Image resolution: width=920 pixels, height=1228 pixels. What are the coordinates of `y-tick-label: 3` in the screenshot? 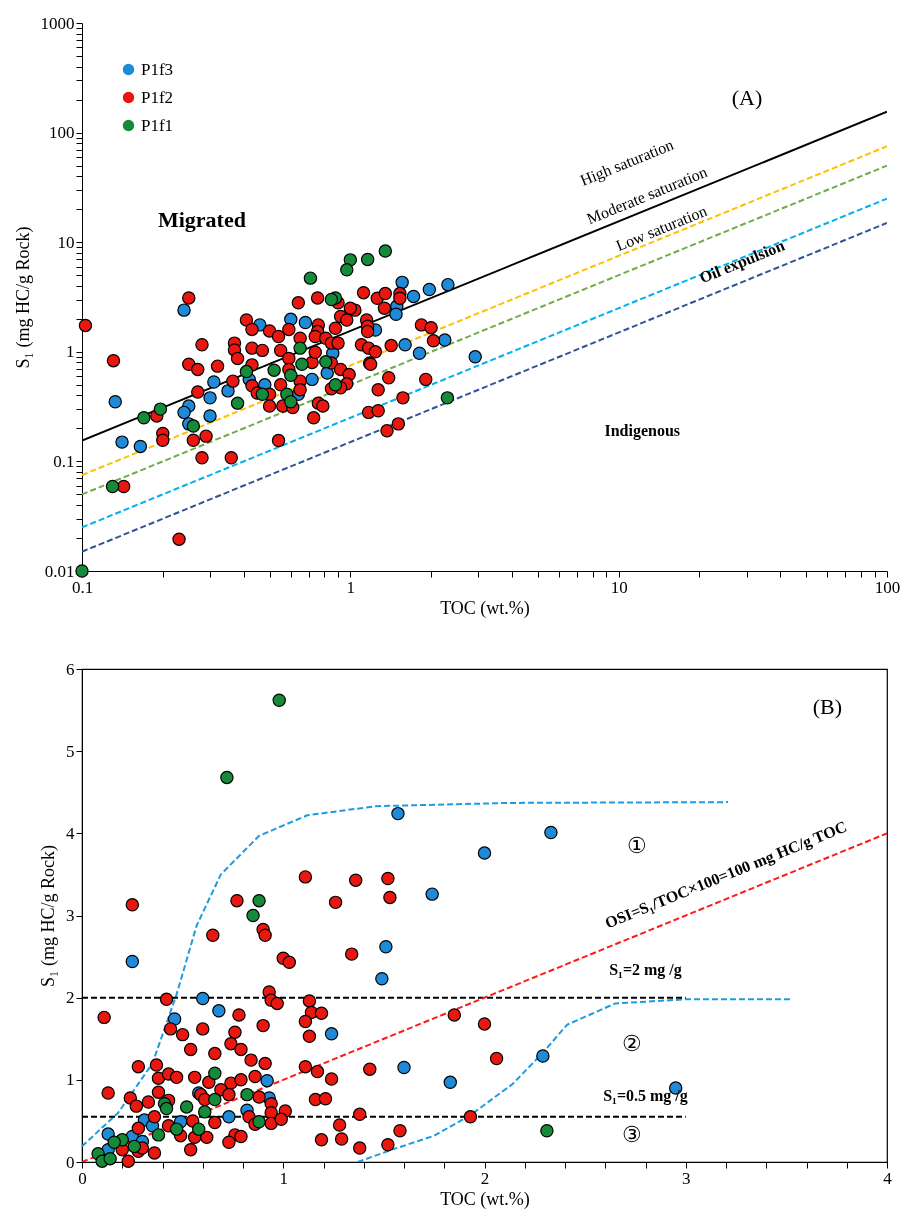 It's located at (70, 915).